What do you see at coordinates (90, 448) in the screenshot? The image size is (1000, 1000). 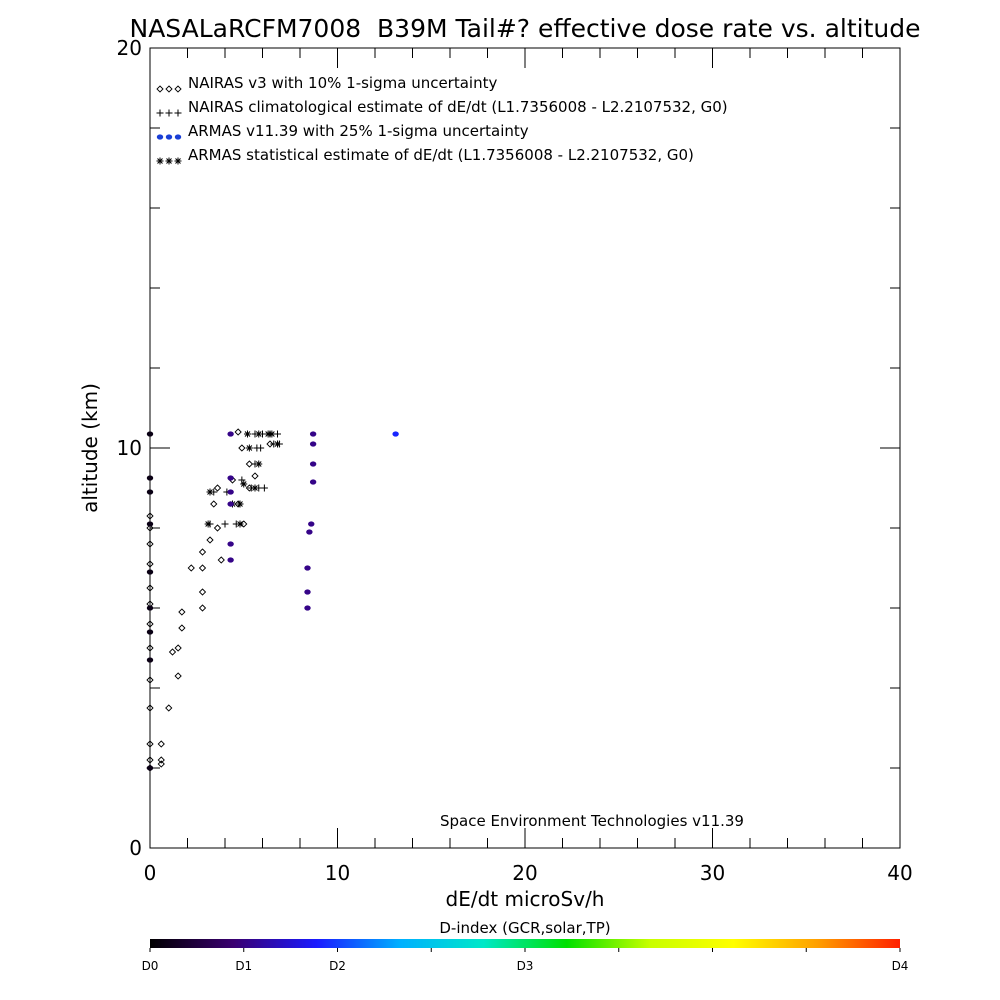 I see `y-axis-label: altitude (km)` at bounding box center [90, 448].